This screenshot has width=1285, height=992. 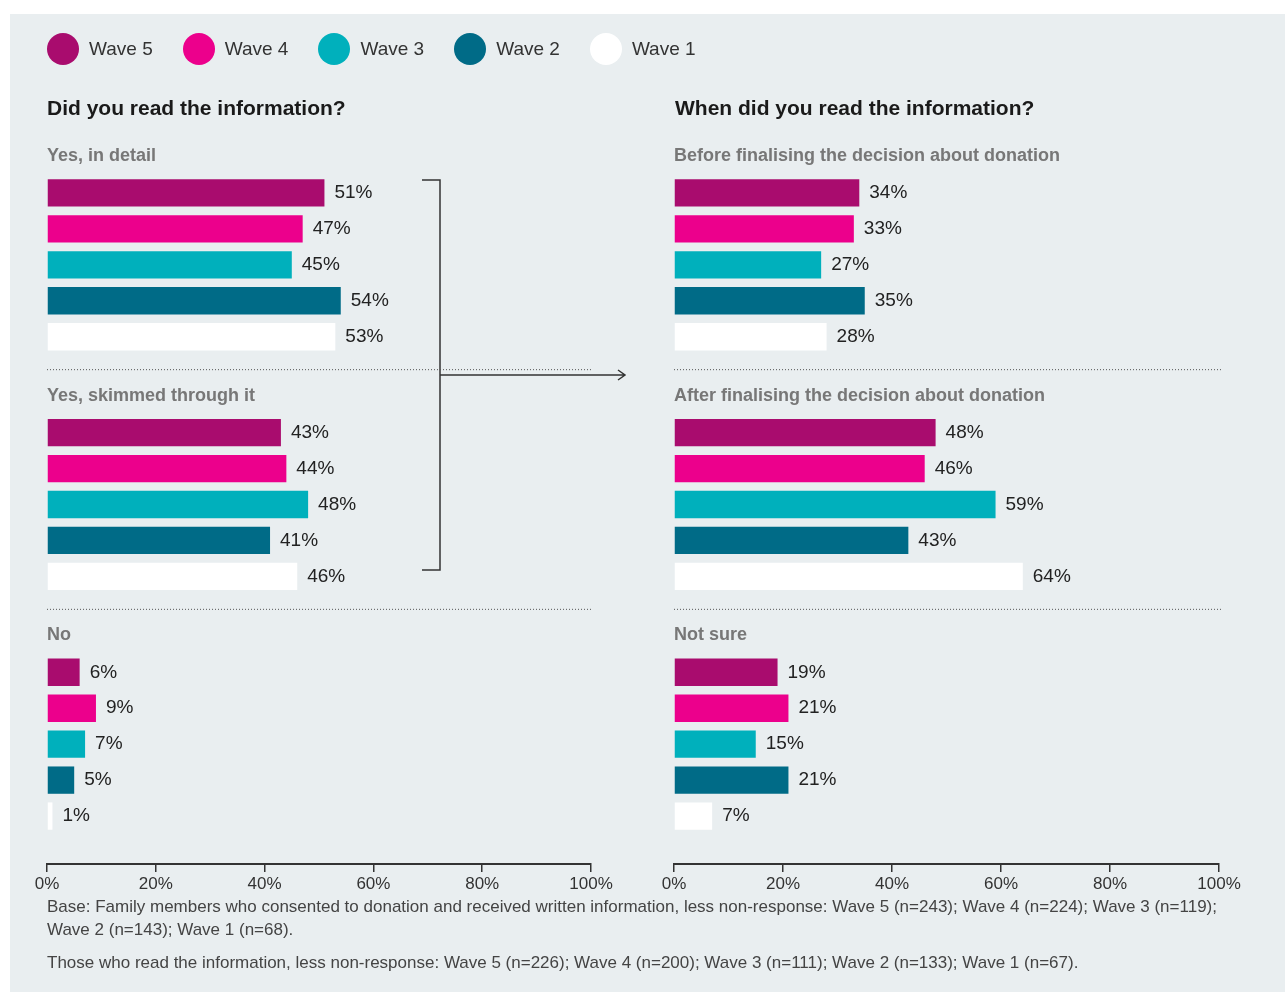 What do you see at coordinates (392, 49) in the screenshot?
I see `legend-label: Wave 3` at bounding box center [392, 49].